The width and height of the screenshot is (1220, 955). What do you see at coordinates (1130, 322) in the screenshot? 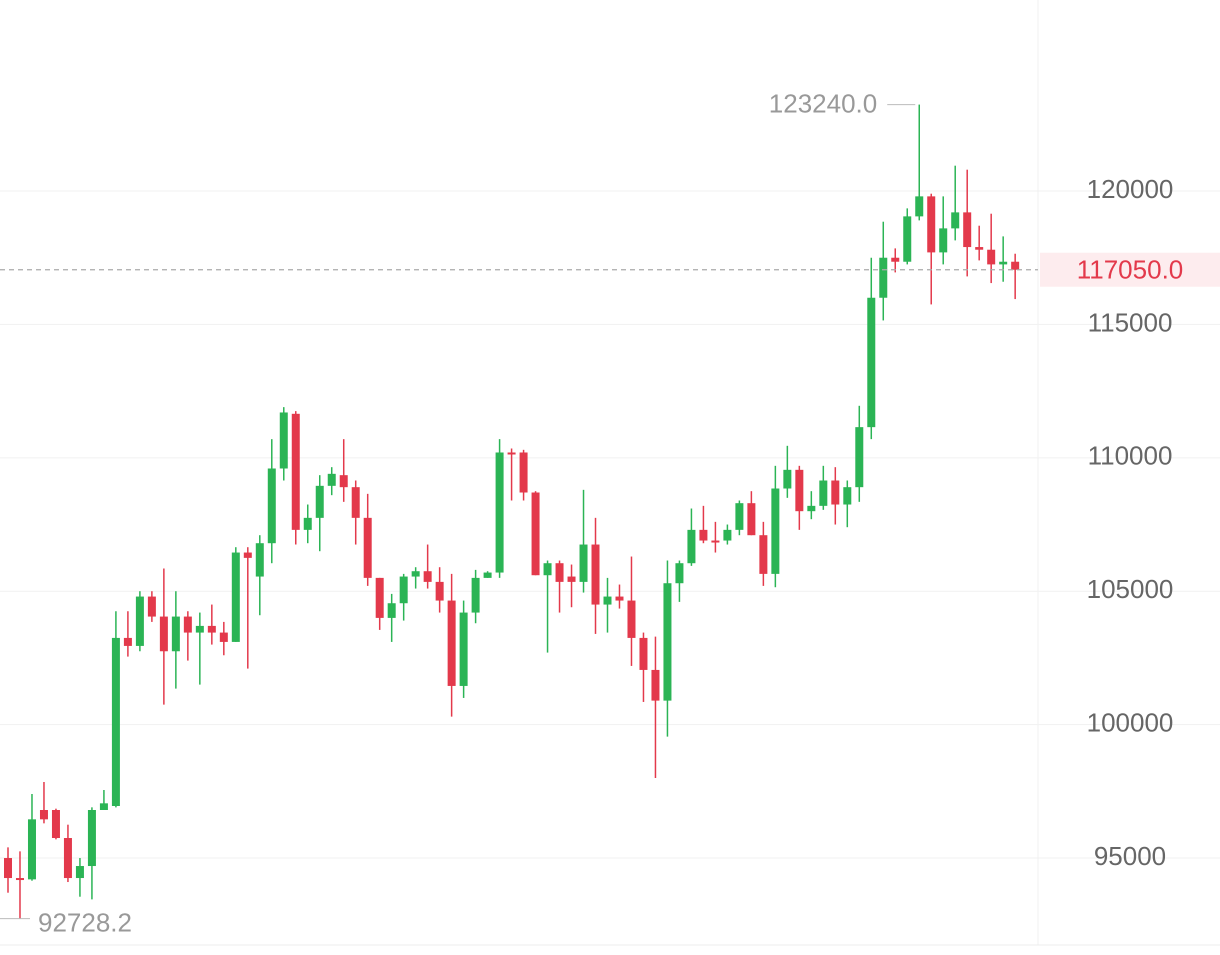
I see `y-tick-label: 115000` at bounding box center [1130, 322].